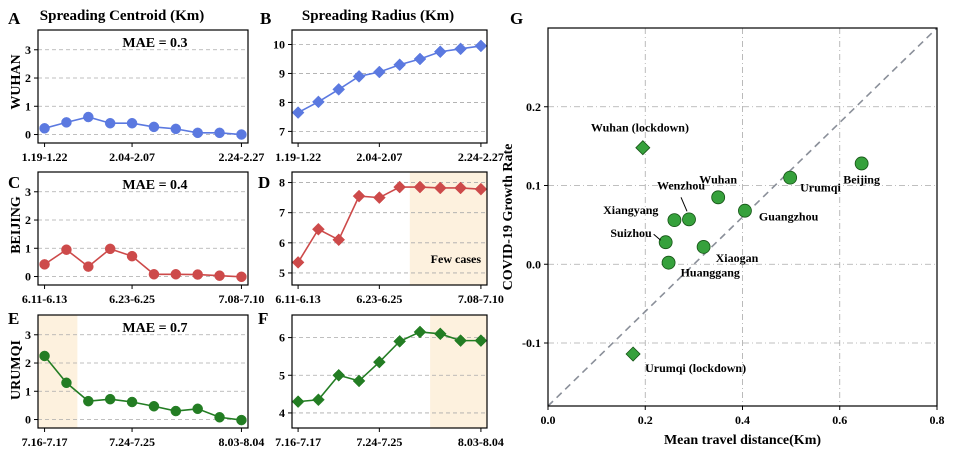 The width and height of the screenshot is (953, 453). I want to click on panel-letter-e: E, so click(13, 318).